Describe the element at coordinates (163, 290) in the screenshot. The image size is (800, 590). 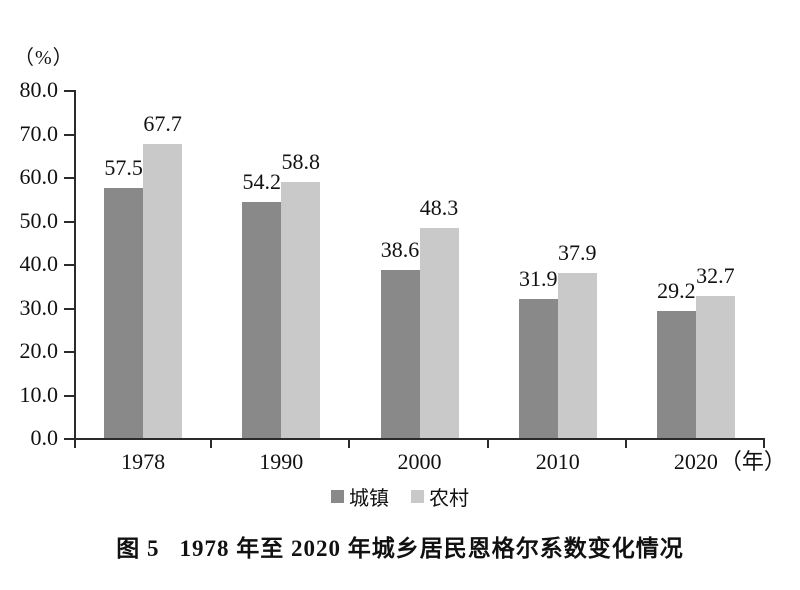
I see `bar-rural-1978` at that location.